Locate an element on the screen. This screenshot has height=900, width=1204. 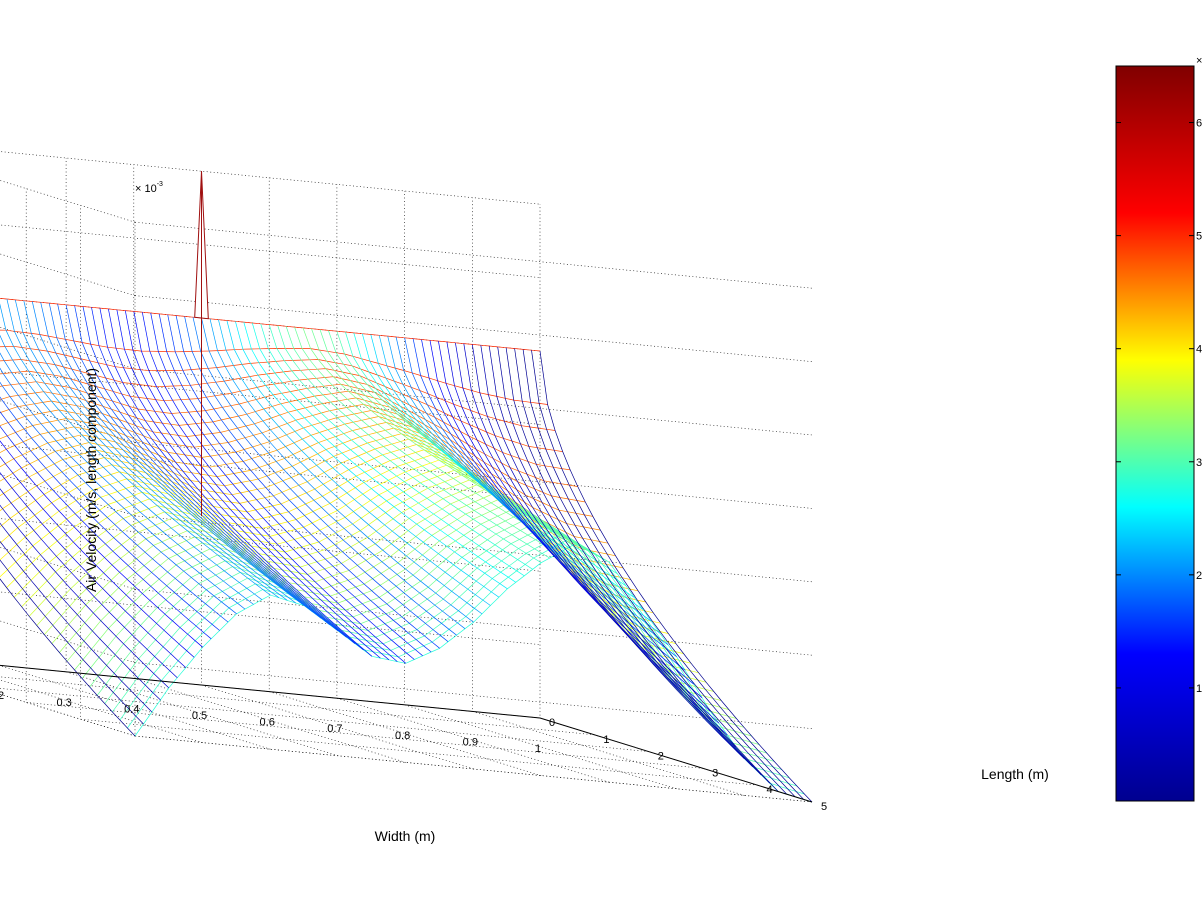
colorbar-gradient is located at coordinates (1155, 433).